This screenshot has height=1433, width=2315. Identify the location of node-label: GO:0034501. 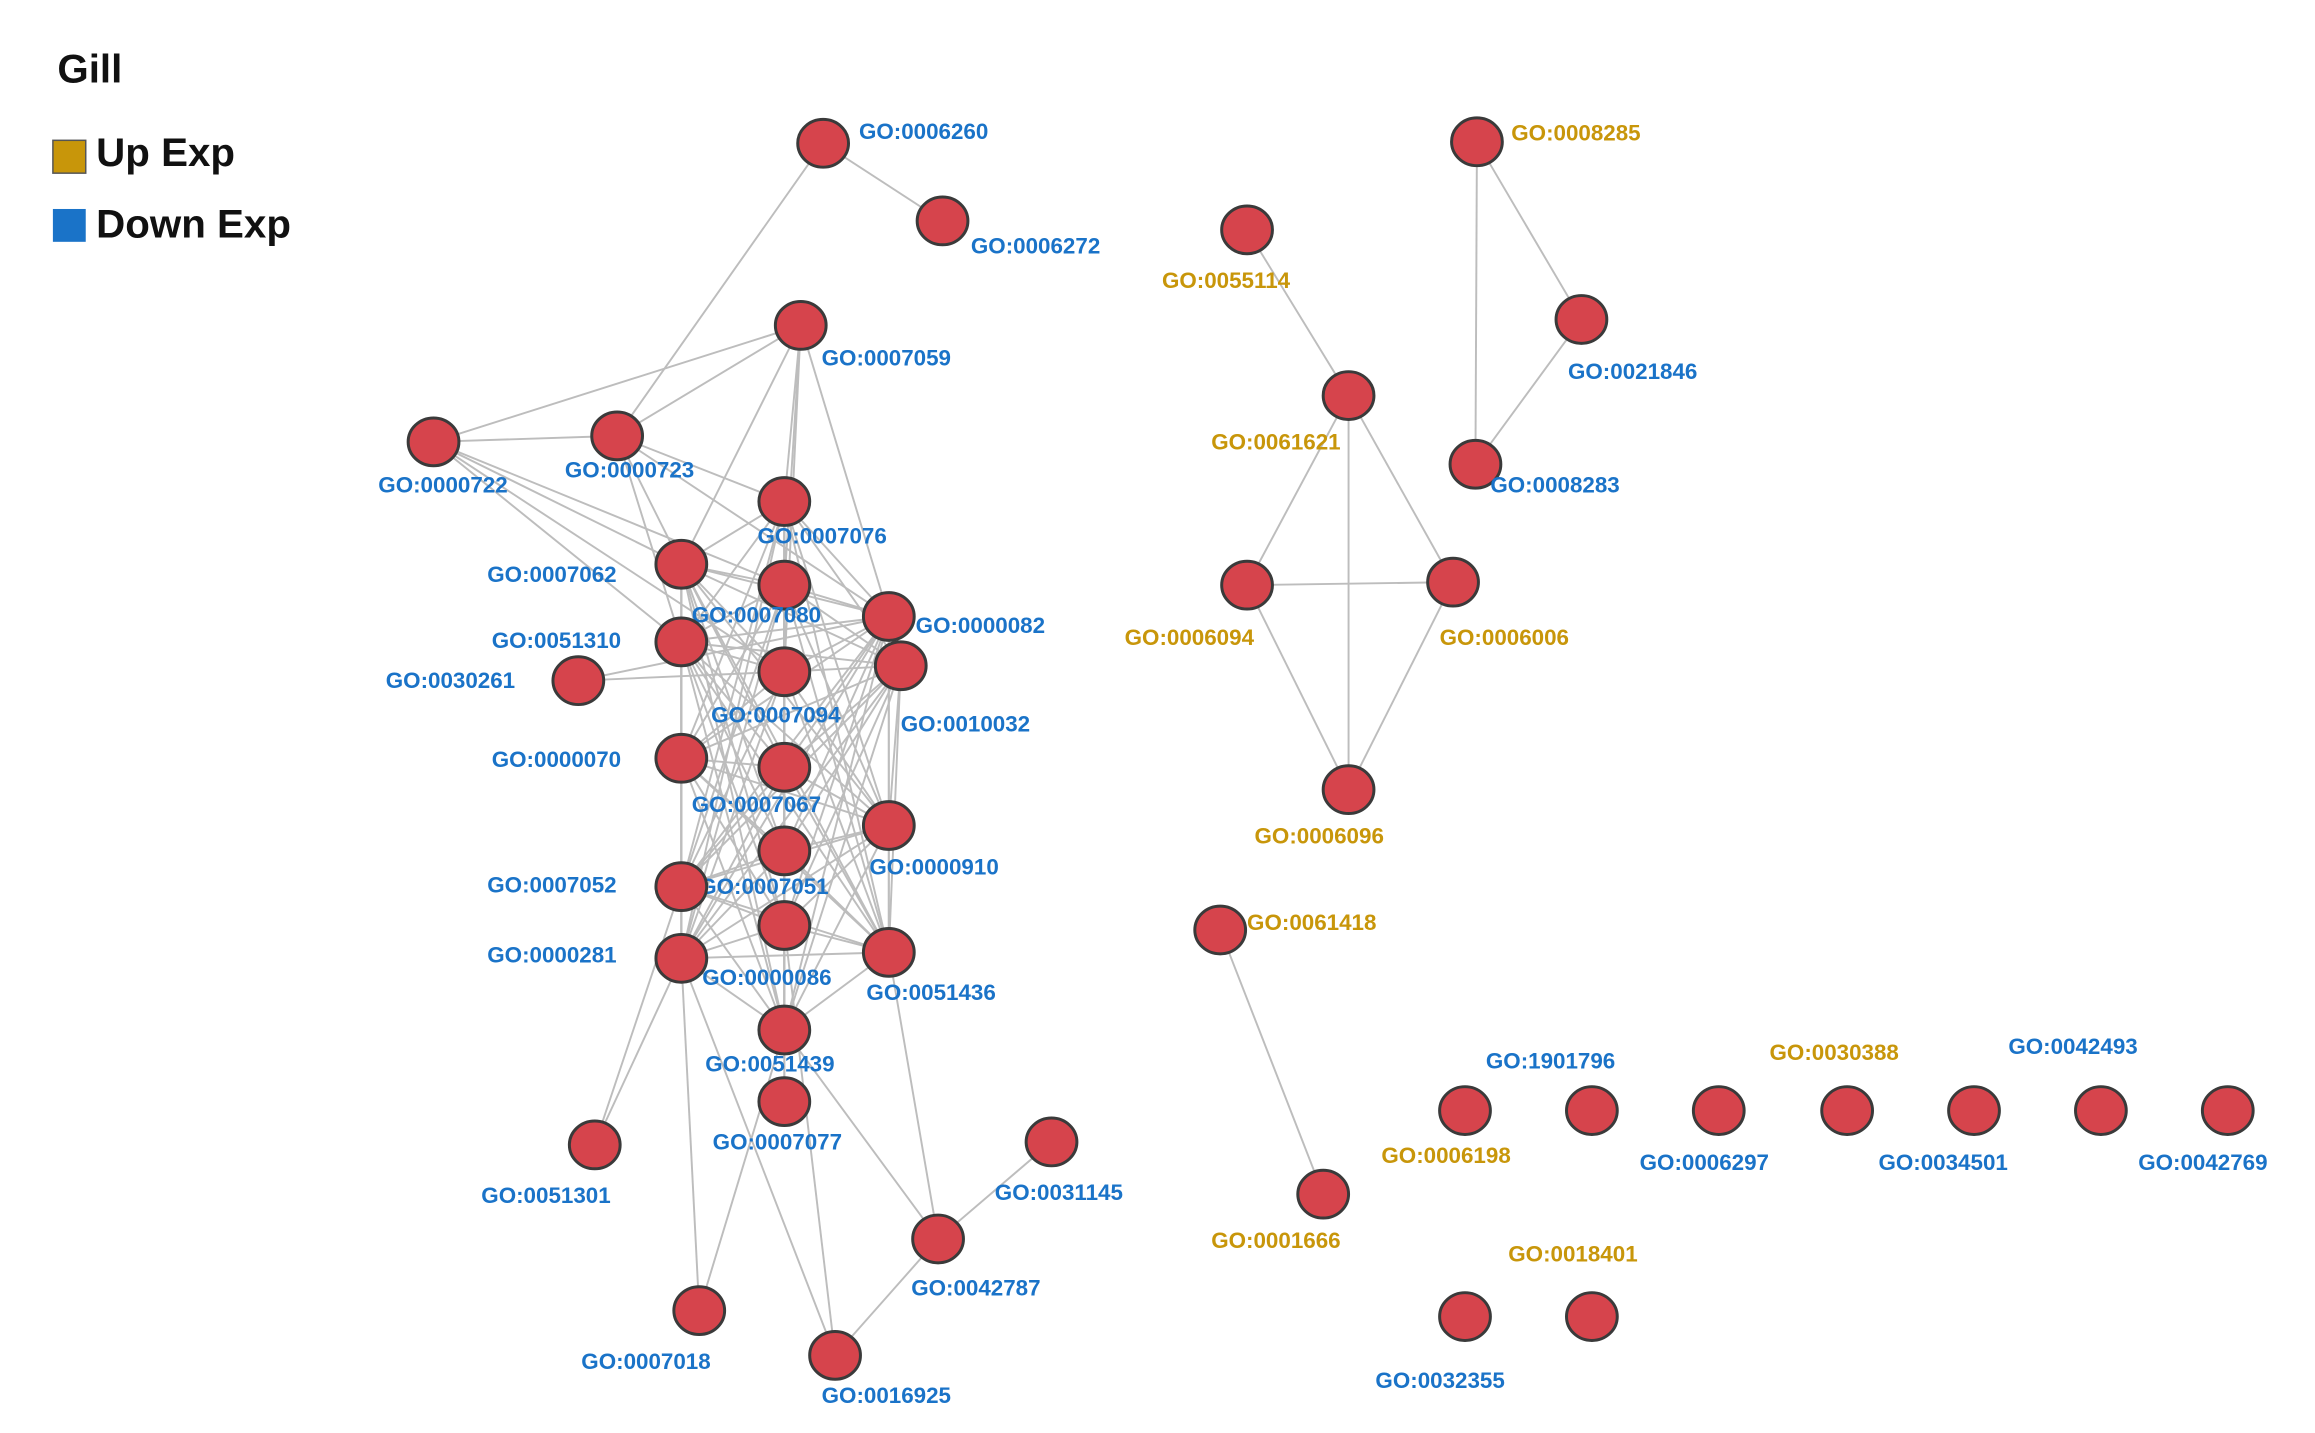
(1942, 1162).